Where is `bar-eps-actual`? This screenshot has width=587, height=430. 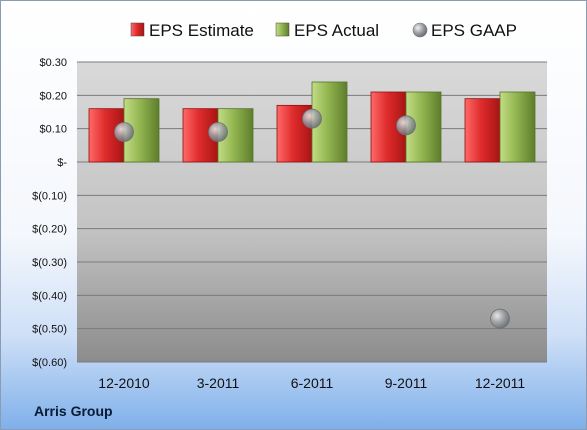
bar-eps-actual is located at coordinates (517, 127).